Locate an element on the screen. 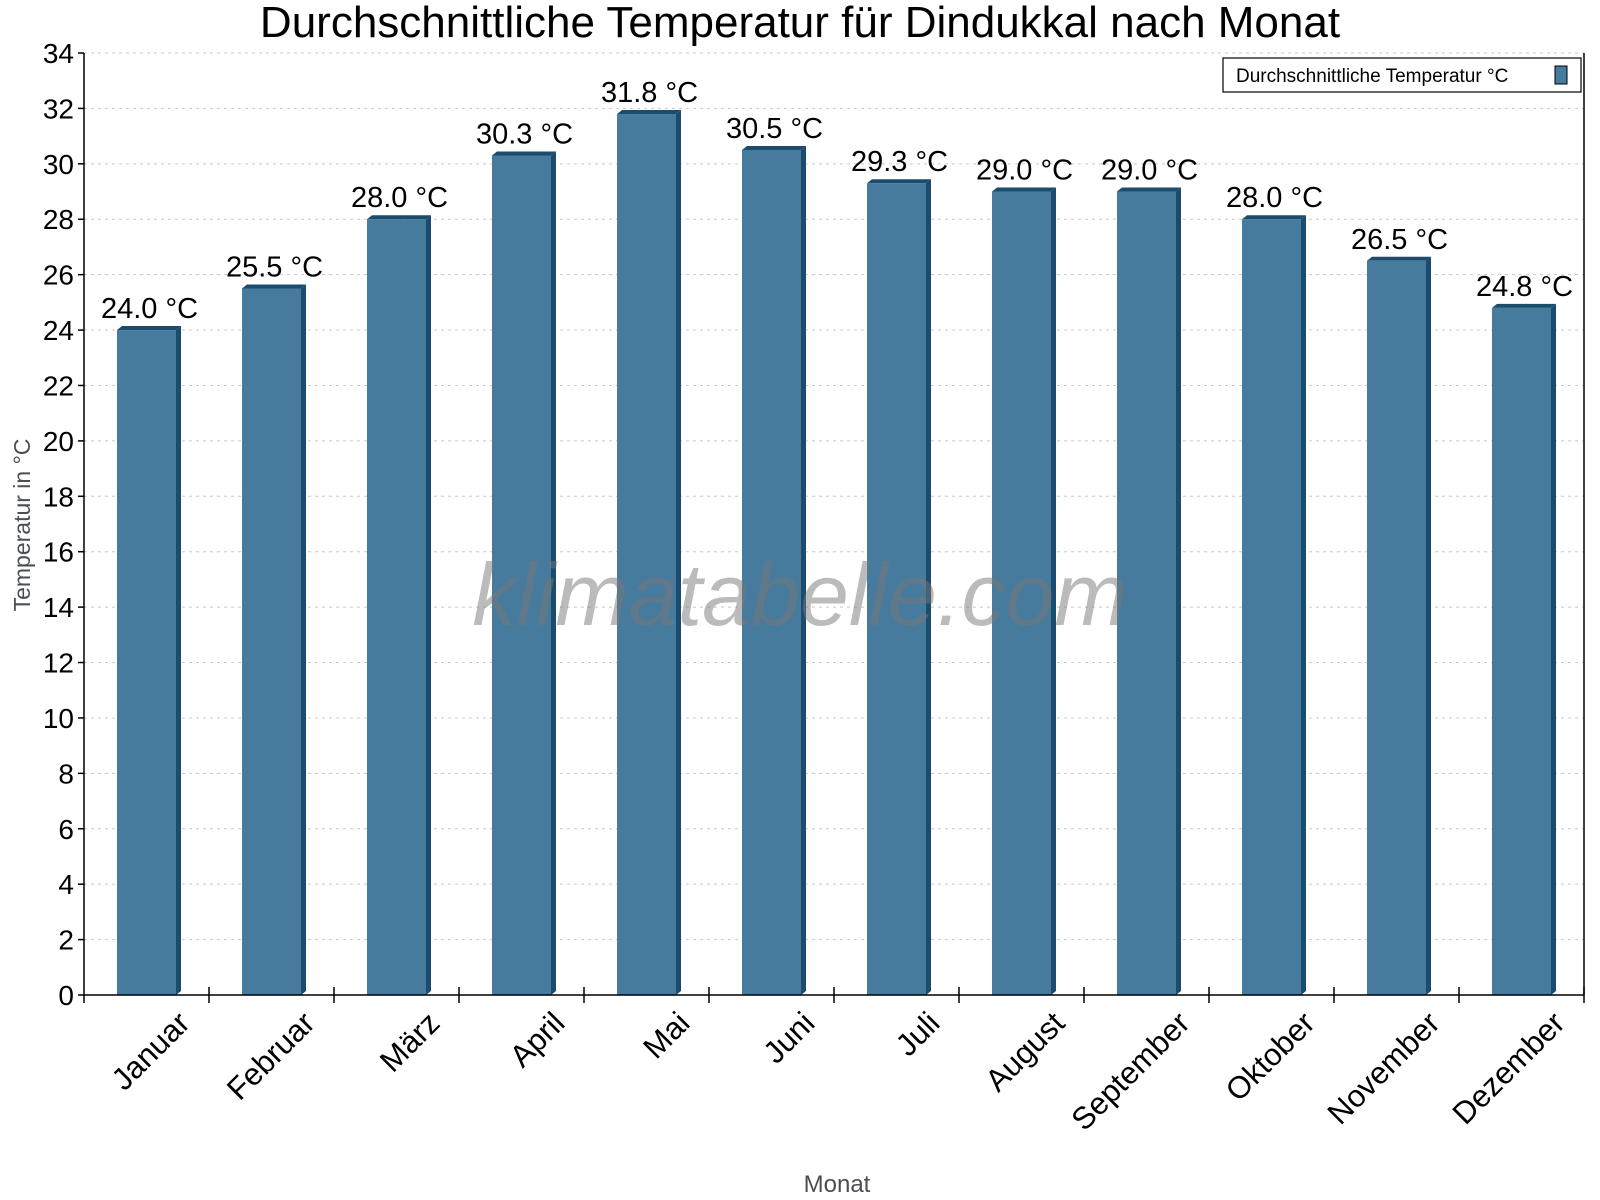  x-tick-label: September is located at coordinates (1130, 1071).